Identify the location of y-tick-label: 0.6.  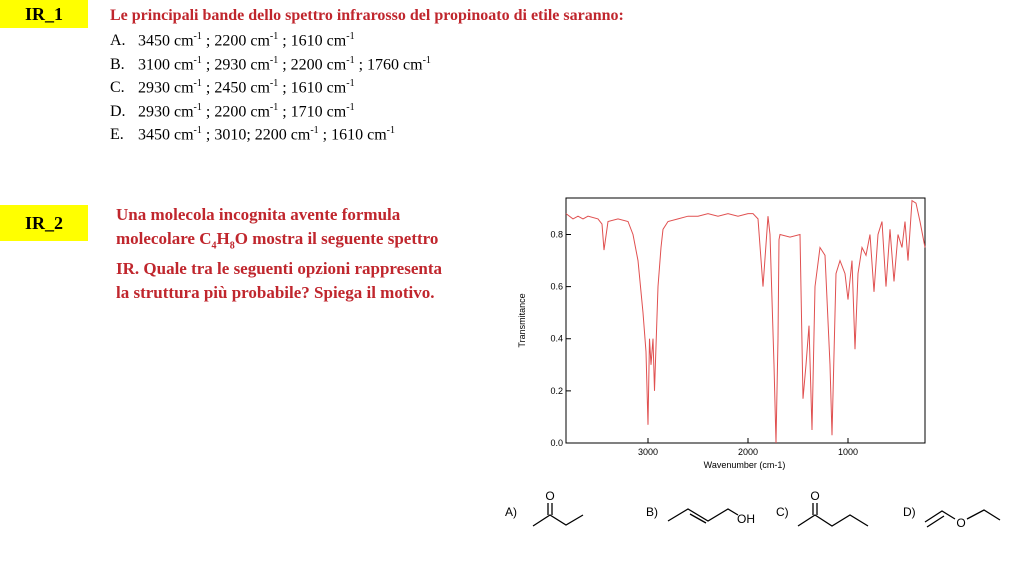
(556, 287).